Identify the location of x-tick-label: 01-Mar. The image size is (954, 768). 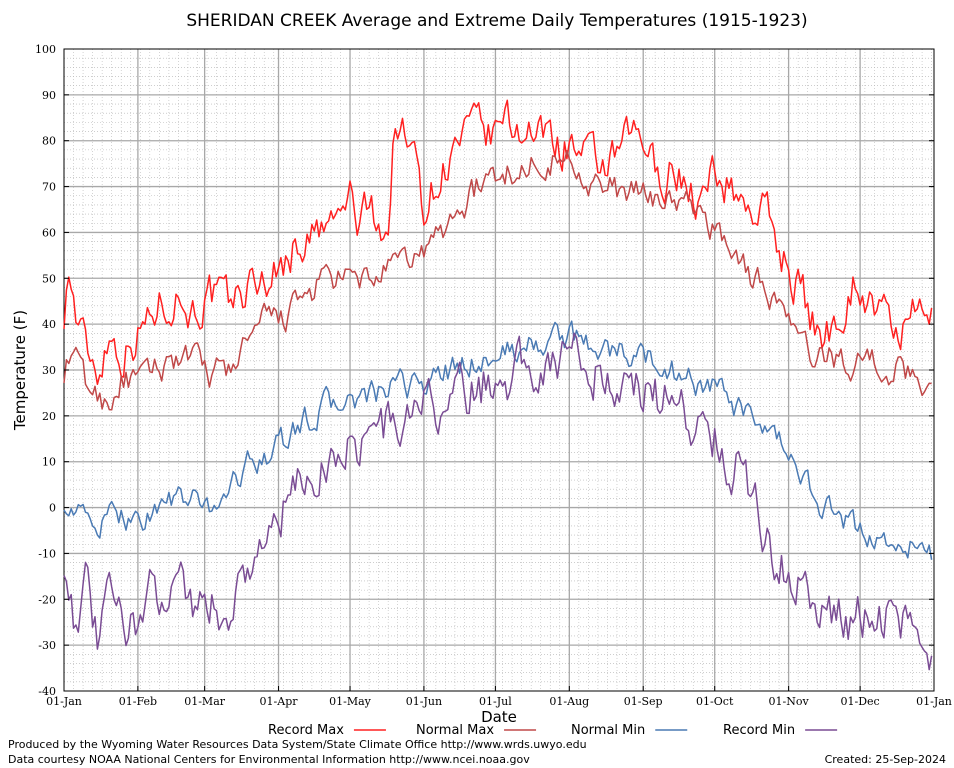
(205, 701).